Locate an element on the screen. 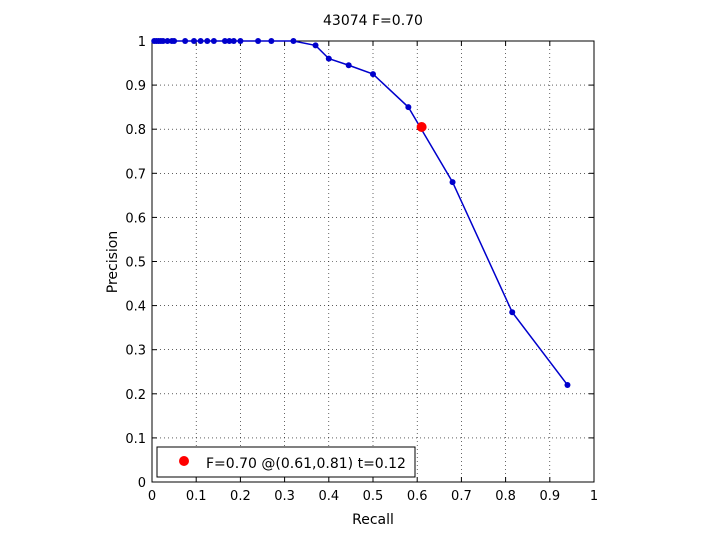 This screenshot has height=540, width=720. x-tick-label: 1 is located at coordinates (594, 496).